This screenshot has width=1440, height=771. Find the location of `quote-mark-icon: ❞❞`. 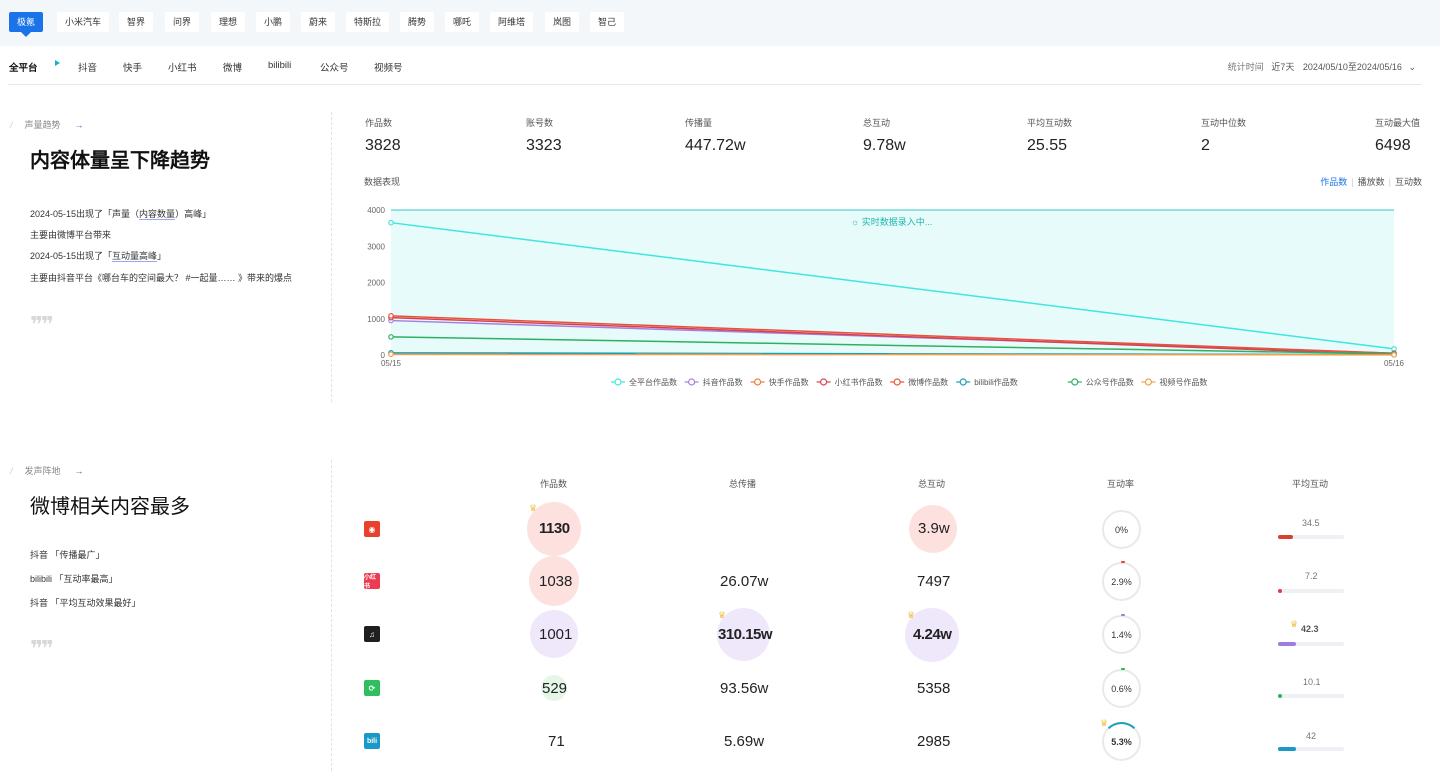

quote-mark-icon: ❞❞ is located at coordinates (42, 648).